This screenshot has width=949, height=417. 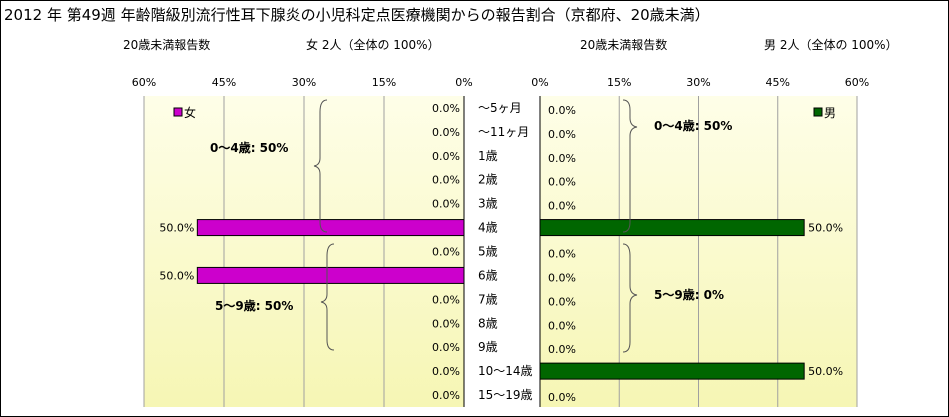 I want to click on category-label: 3歳, so click(x=488, y=204).